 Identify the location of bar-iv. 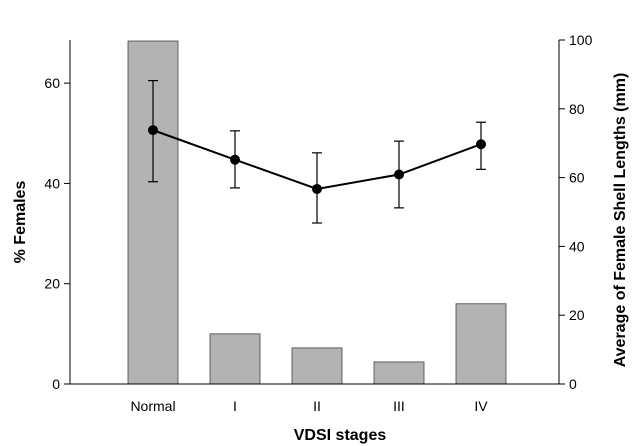
(481, 344).